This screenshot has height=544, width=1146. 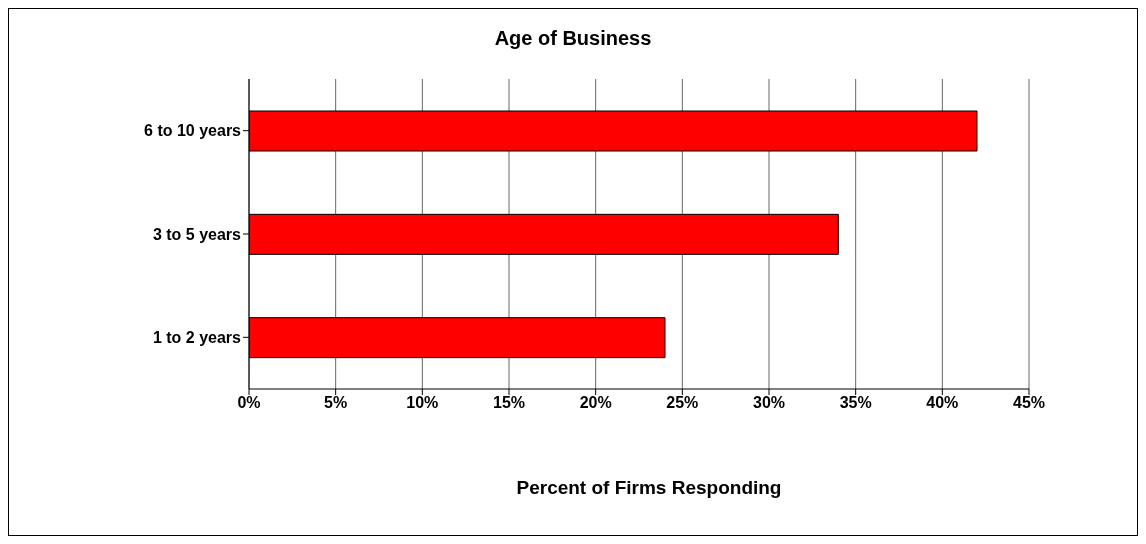 I want to click on y-tick-label: 1 to 2 years, so click(x=197, y=338).